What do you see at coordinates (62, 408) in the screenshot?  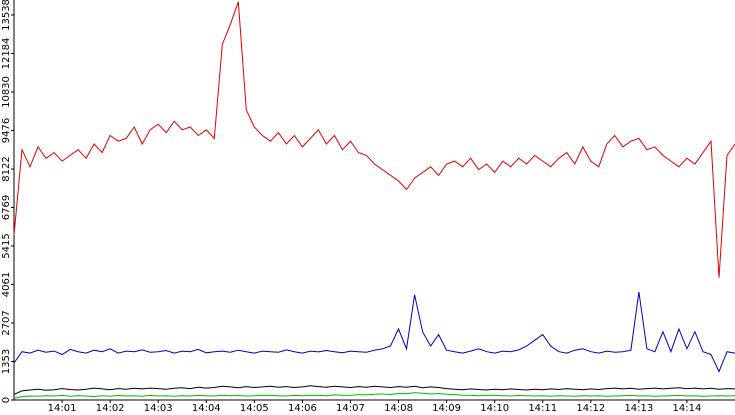 I see `x-tick-label: 14:01` at bounding box center [62, 408].